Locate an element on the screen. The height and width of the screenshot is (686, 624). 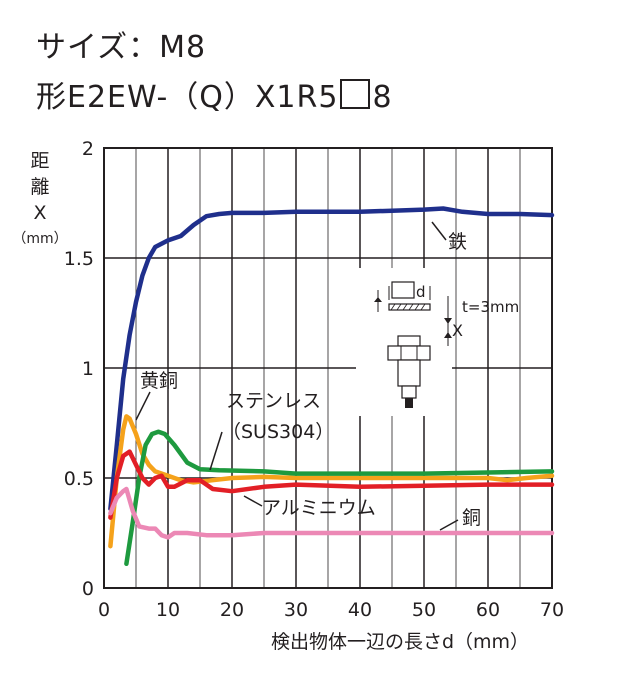
y-tick-label: 0 is located at coordinates (88, 589).